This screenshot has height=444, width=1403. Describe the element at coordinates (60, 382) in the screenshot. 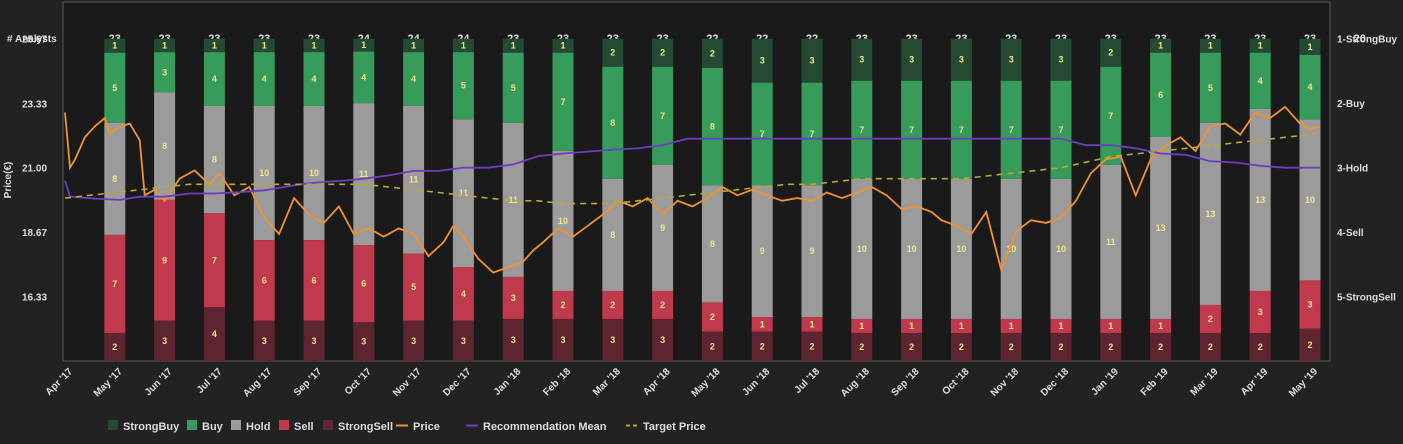

I see `x-tick-label: Apr '17` at that location.